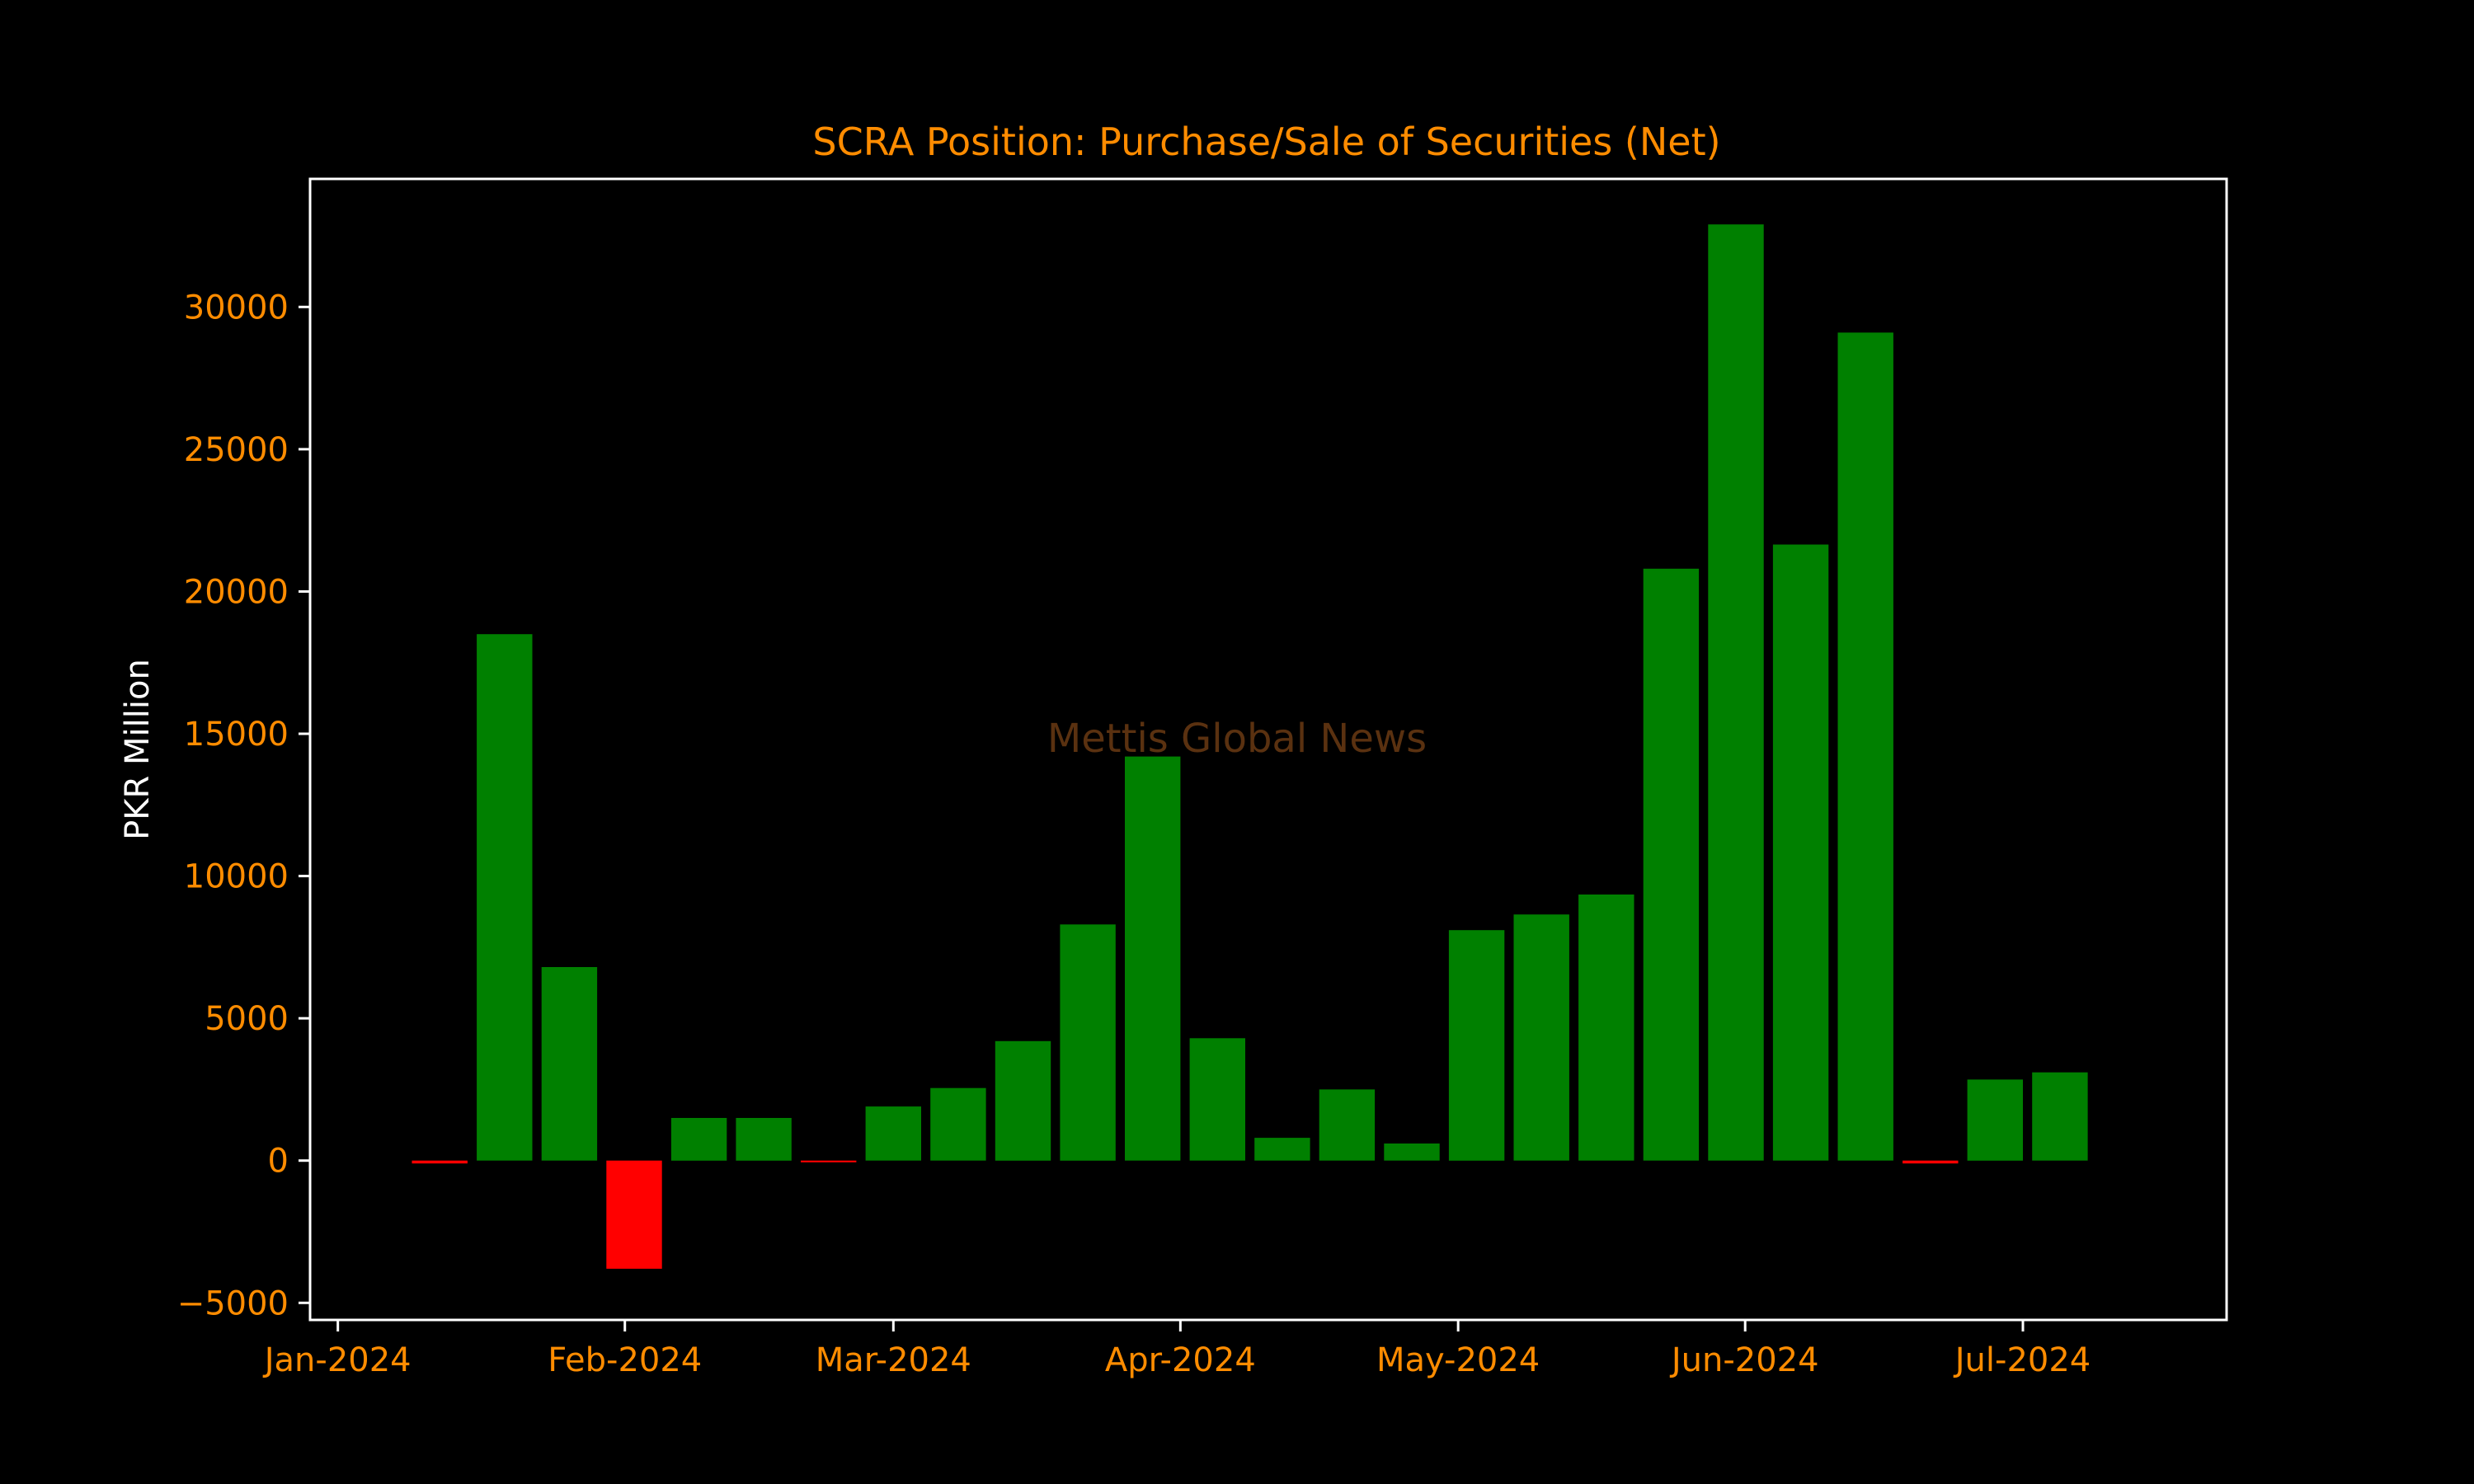 This screenshot has width=2474, height=1484. I want to click on x-tick-label: Feb-2024, so click(625, 1360).